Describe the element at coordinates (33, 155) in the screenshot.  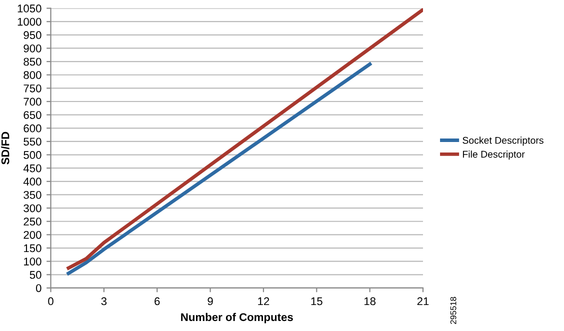
I see `y-tick-label: 500` at that location.